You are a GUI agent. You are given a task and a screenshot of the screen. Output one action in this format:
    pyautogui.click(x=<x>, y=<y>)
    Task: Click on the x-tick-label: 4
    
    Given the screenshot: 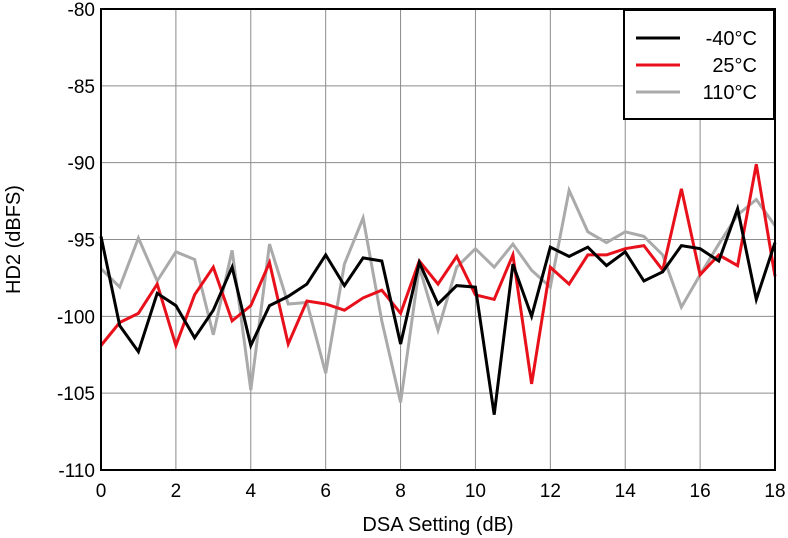 What is the action you would take?
    pyautogui.click(x=250, y=491)
    